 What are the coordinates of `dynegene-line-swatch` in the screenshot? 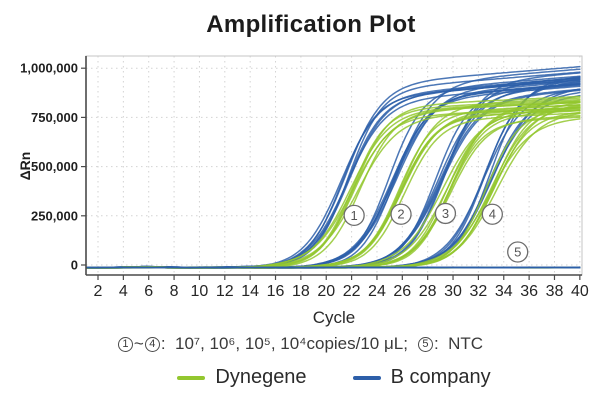 It's located at (191, 377).